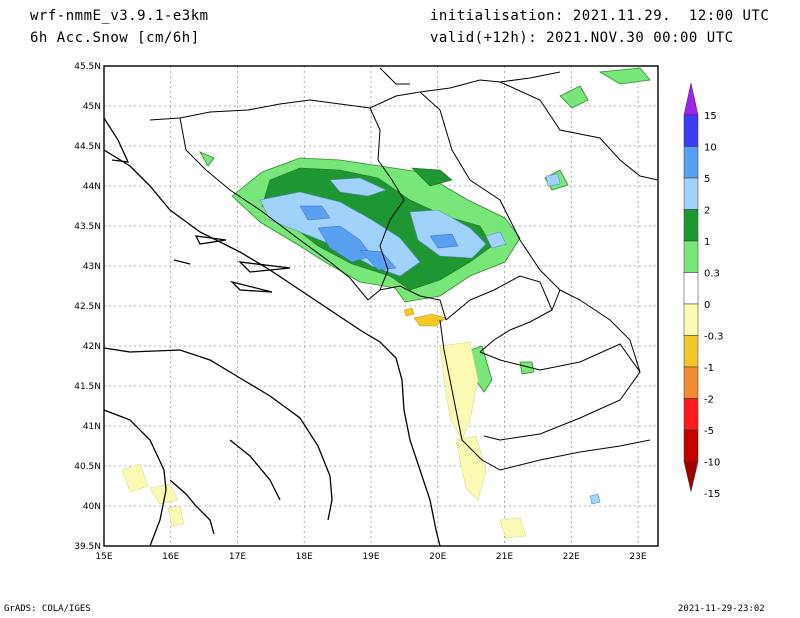 The height and width of the screenshot is (618, 800). Describe the element at coordinates (87, 467) in the screenshot. I see `lat-tick-label: 40.5N` at that location.